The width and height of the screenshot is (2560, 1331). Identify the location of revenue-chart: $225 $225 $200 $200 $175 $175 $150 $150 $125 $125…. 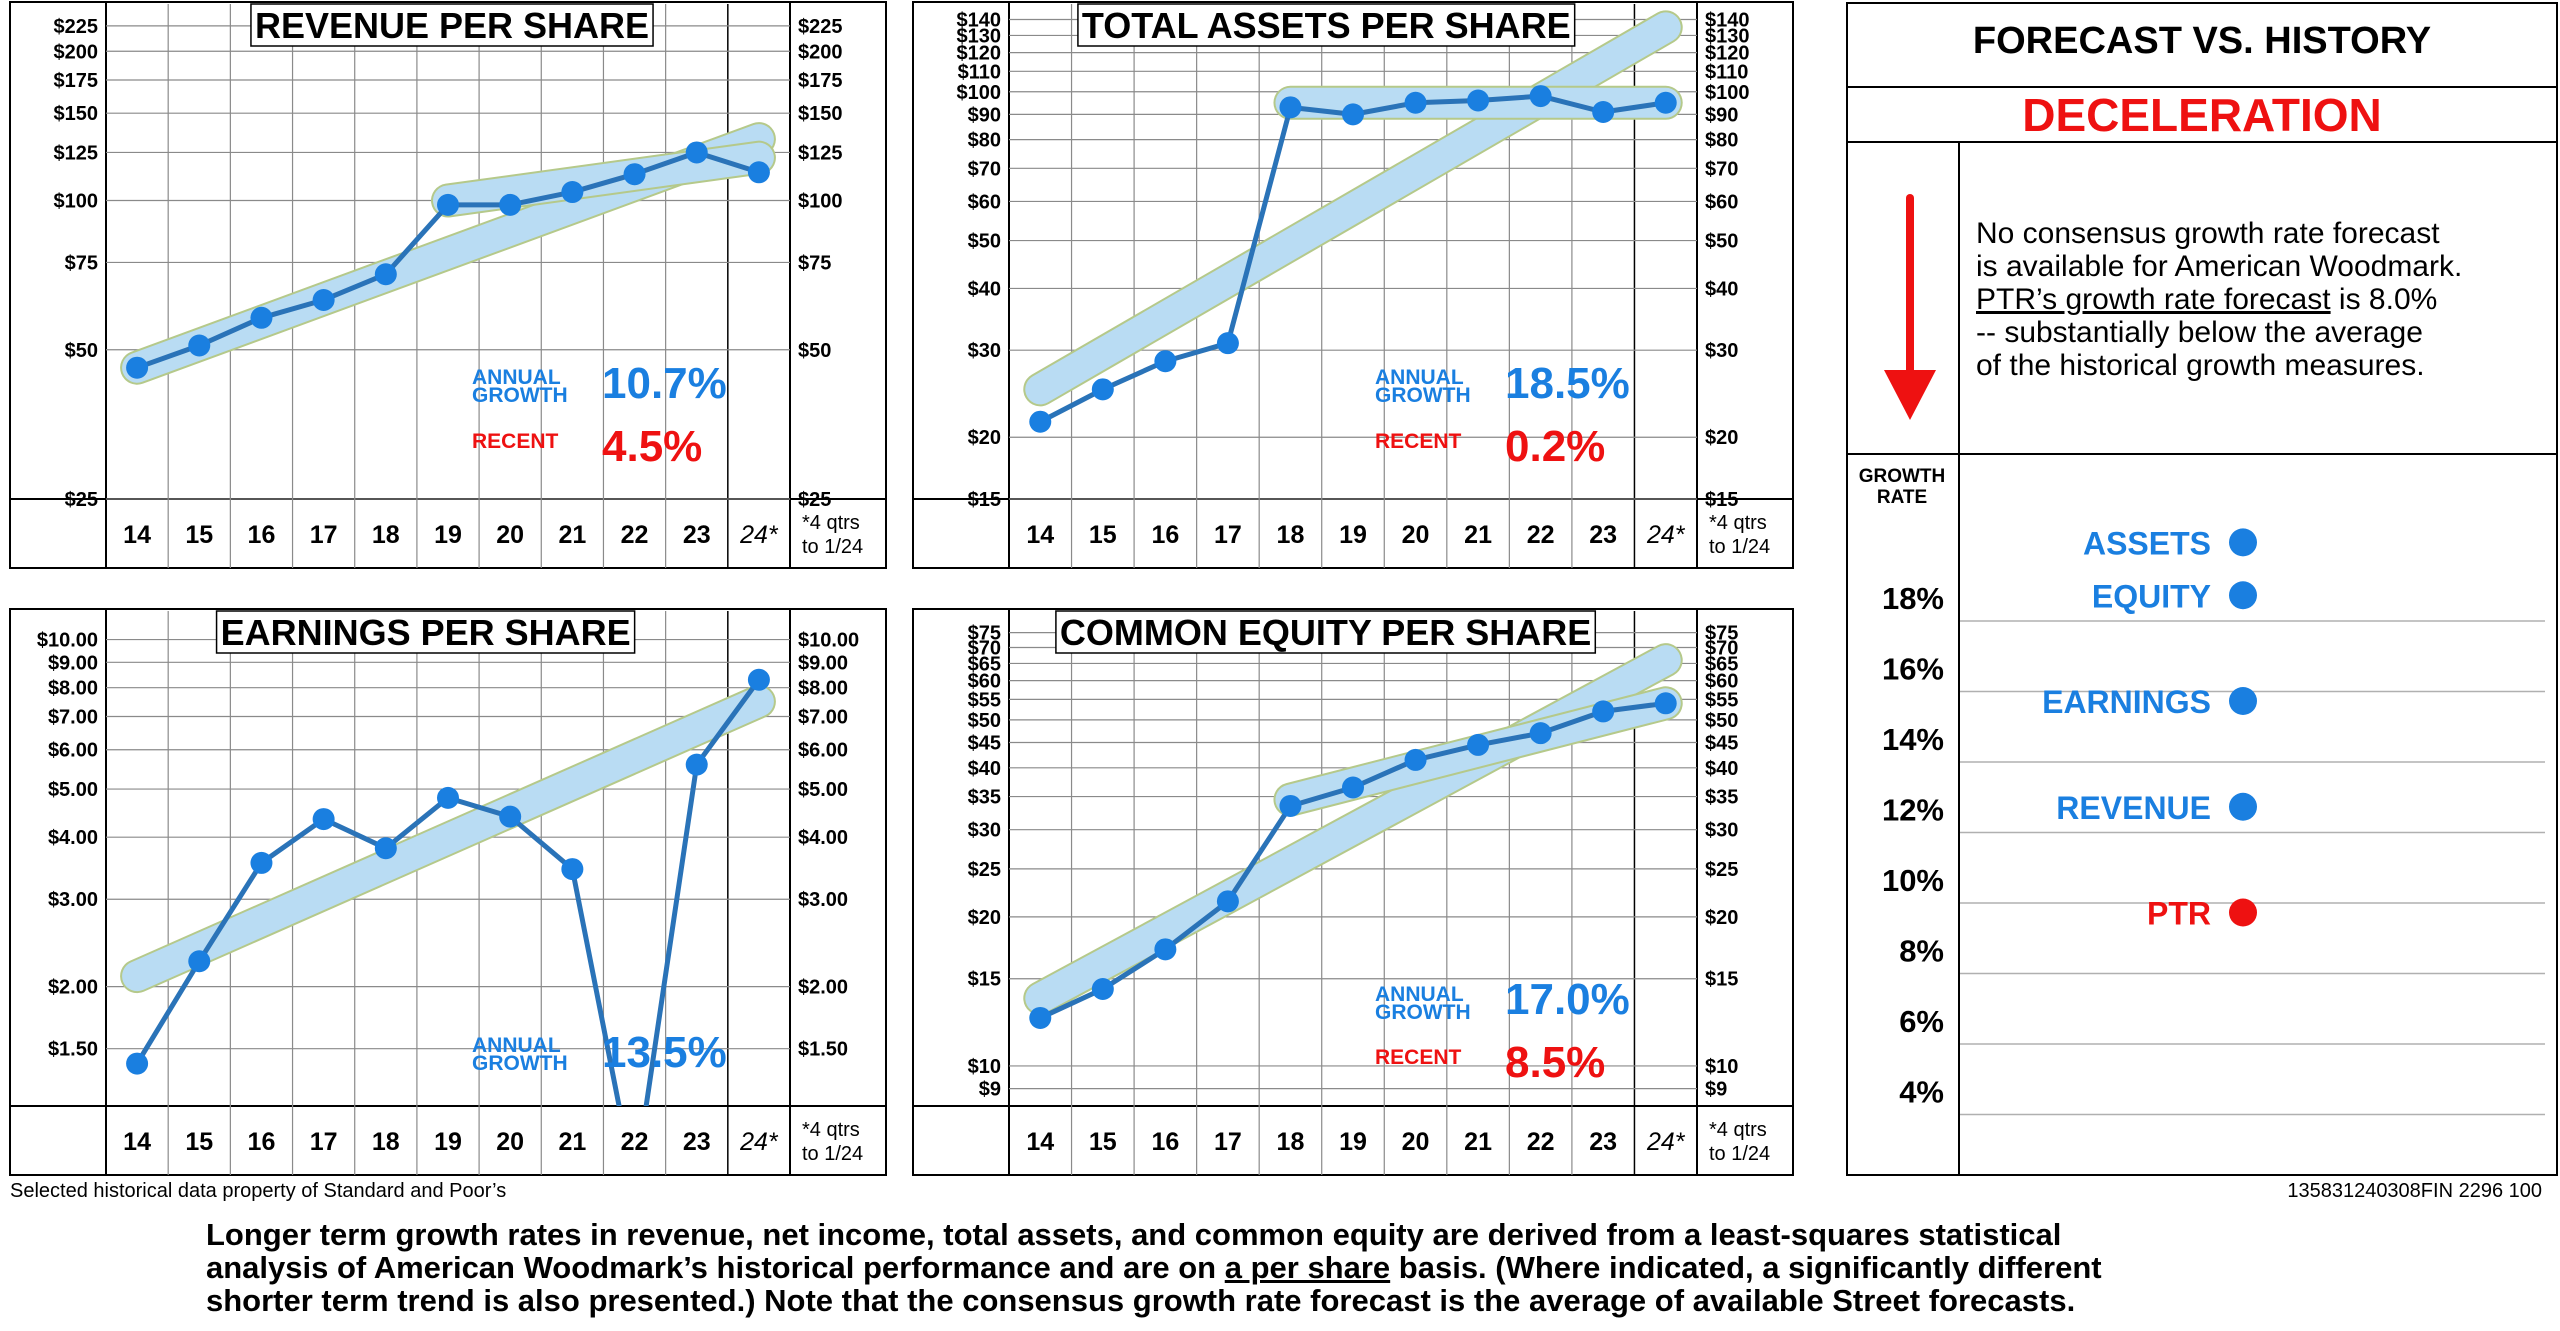
(448, 285).